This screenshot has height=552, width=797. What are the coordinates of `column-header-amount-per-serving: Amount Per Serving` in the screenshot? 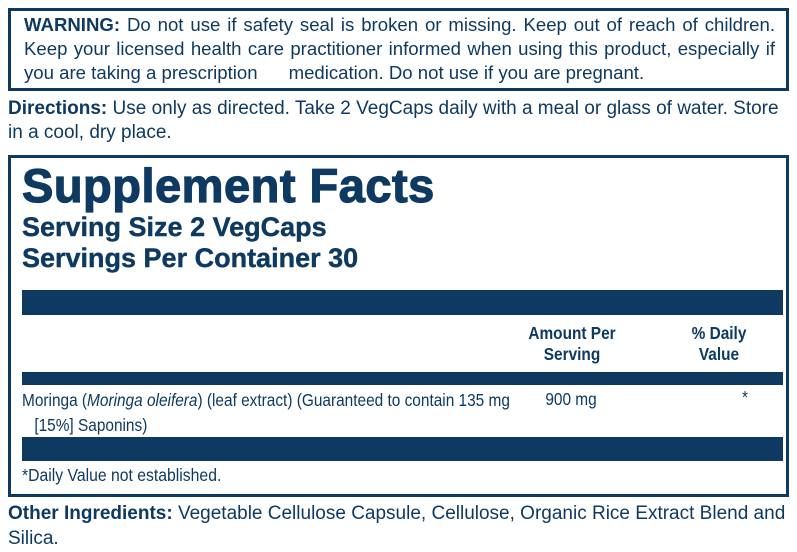 It's located at (572, 343).